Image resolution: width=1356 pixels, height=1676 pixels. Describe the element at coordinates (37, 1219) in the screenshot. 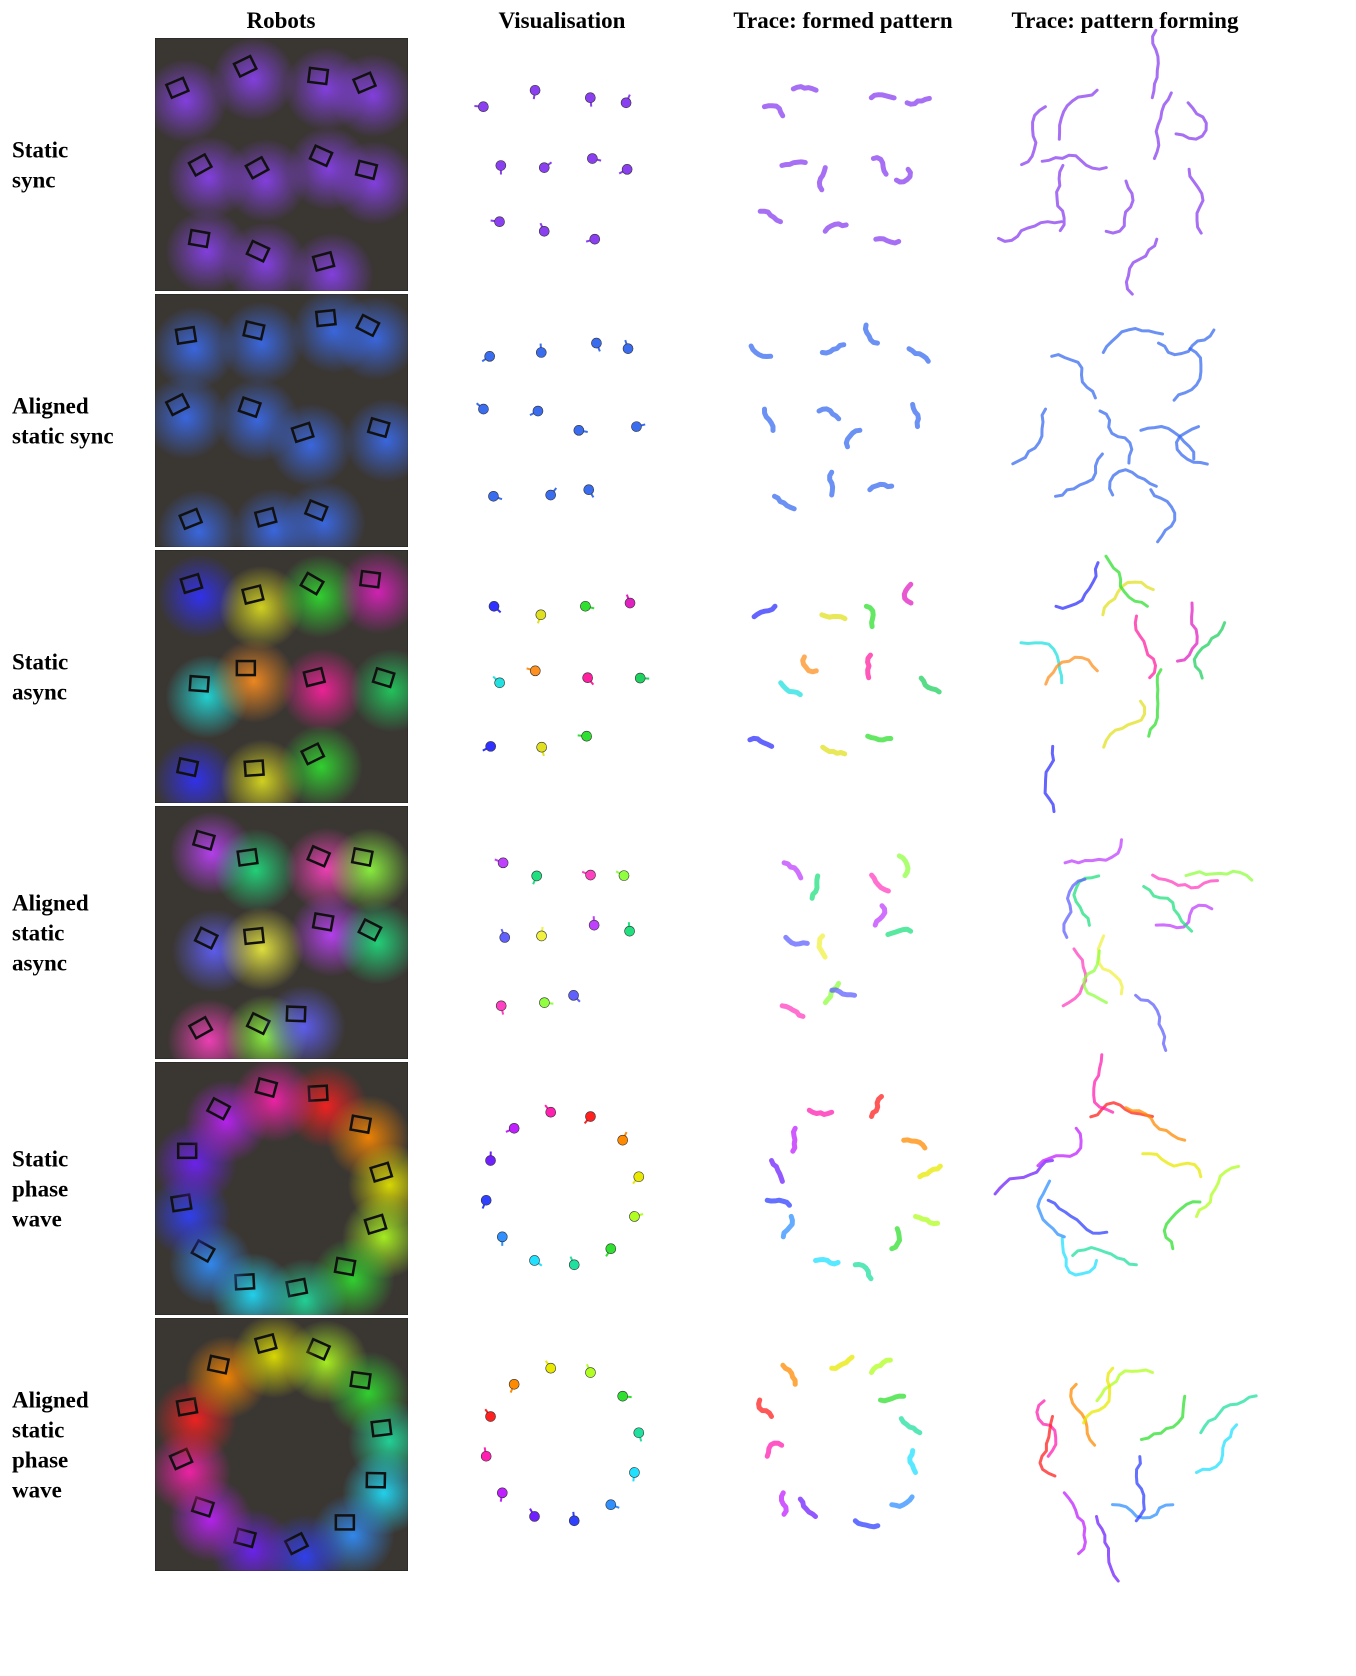

I see `row-label: wave` at that location.